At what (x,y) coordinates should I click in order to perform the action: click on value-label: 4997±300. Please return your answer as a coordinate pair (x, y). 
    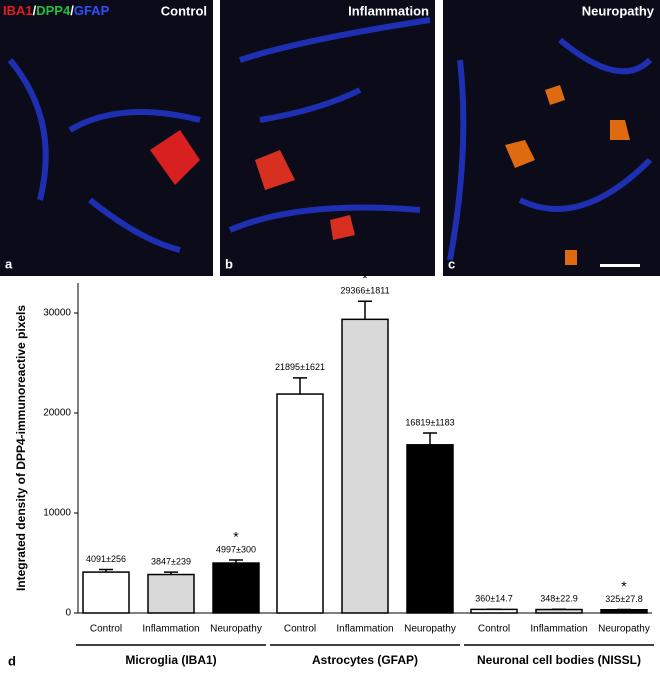
    Looking at the image, I should click on (236, 549).